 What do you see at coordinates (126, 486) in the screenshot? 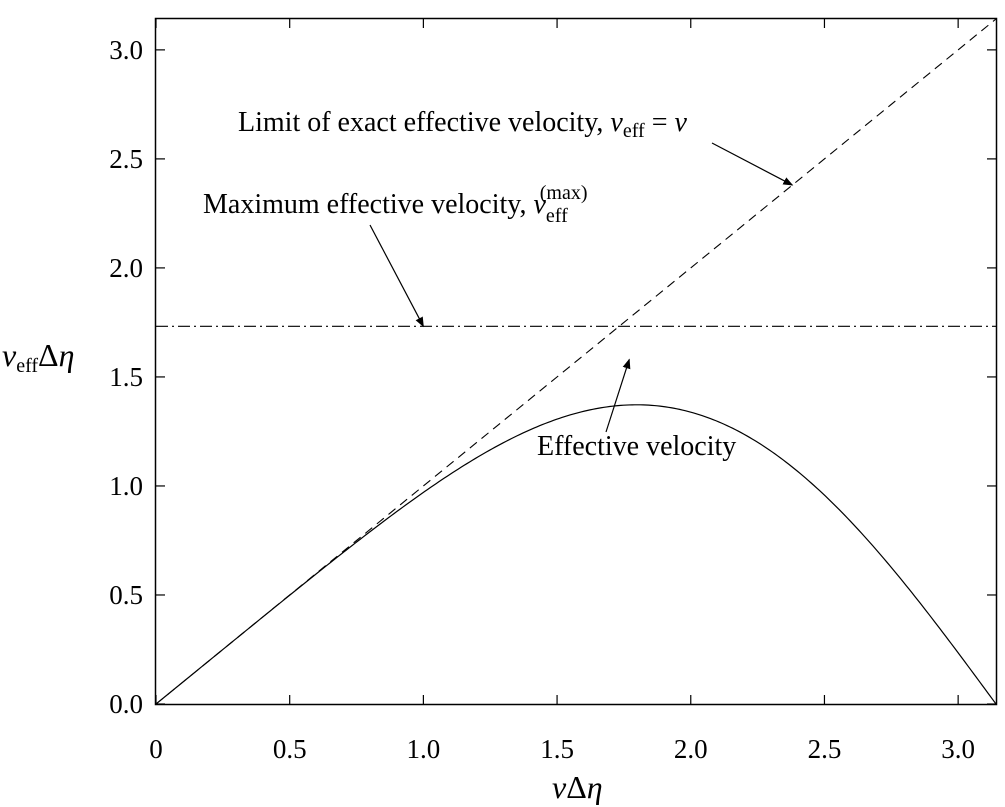
I see `y-tick-label: 1.0` at bounding box center [126, 486].